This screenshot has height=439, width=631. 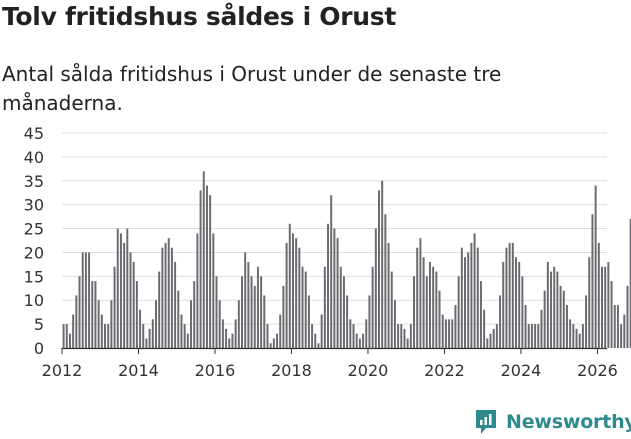 I want to click on x-tick-label-2012: 2012, so click(x=62, y=370).